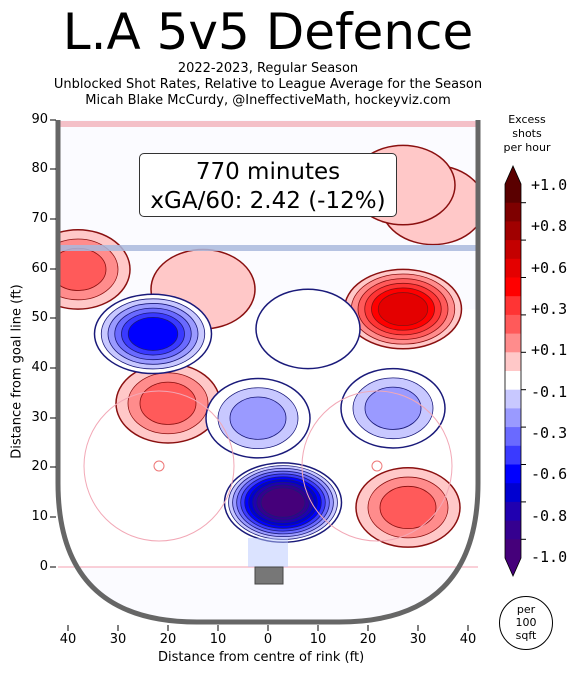  Describe the element at coordinates (43, 566) in the screenshot. I see `y-tick-label: 0` at that location.